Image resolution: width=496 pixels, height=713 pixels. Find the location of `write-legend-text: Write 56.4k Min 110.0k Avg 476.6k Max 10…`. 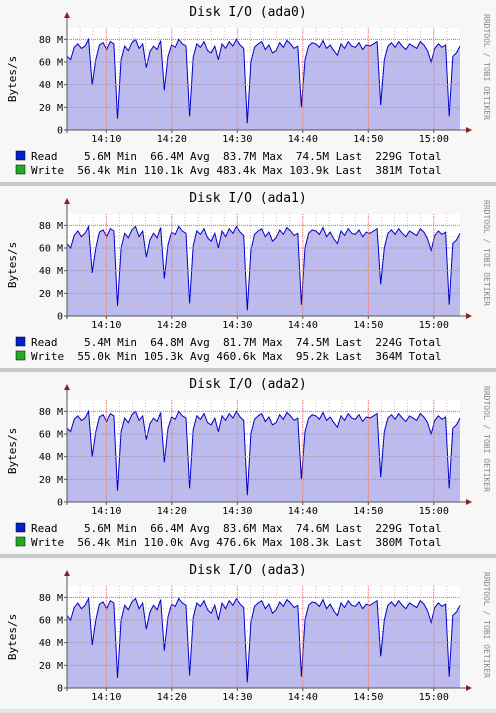

write-legend-text: Write 56.4k Min 110.0k Avg 476.6k Max 10… is located at coordinates (236, 542).